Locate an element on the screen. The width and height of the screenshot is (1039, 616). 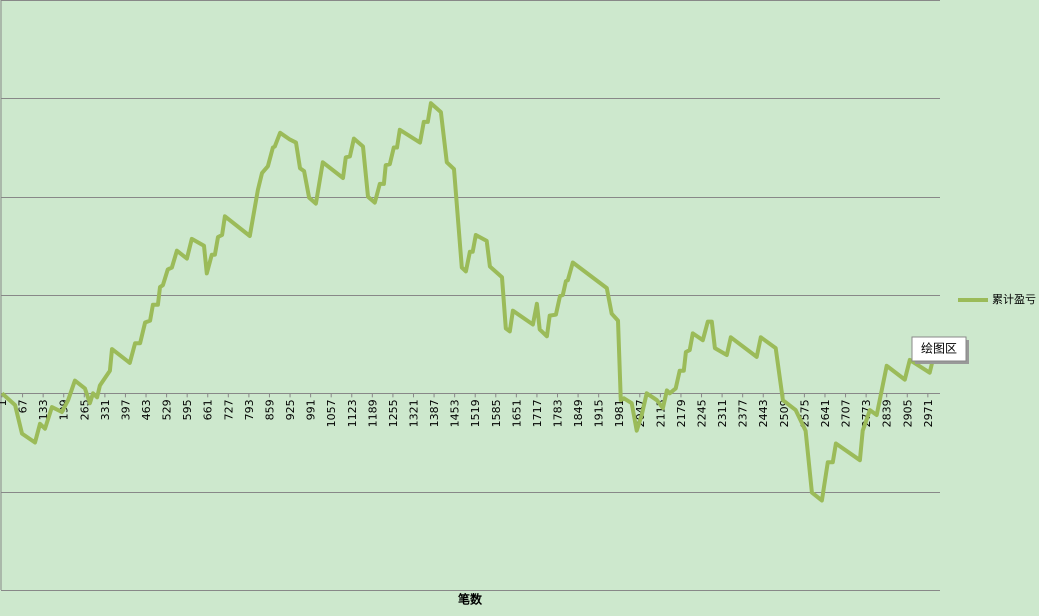
x-tick-label: 331 is located at coordinates (105, 409).